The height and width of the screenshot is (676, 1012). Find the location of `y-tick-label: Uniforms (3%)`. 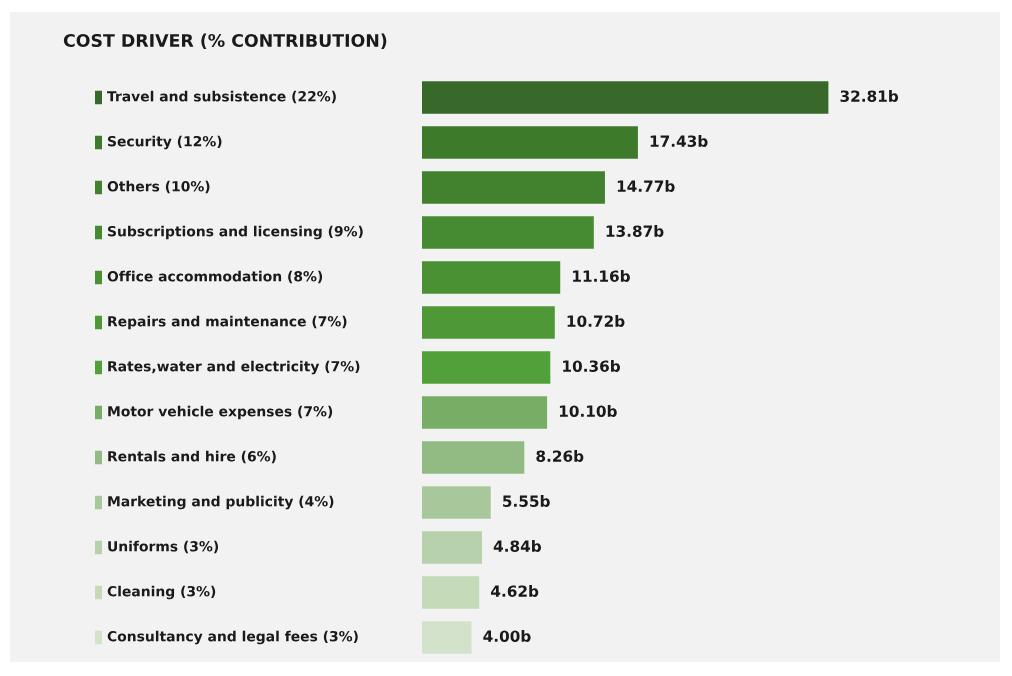

y-tick-label: Uniforms (3%) is located at coordinates (163, 547).